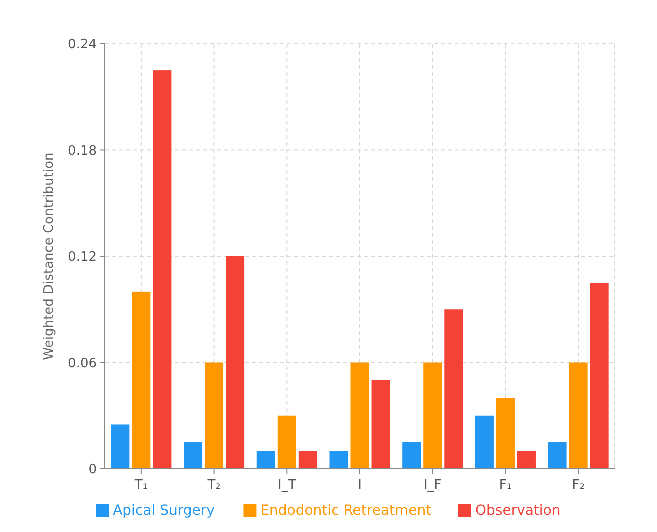 This screenshot has height=532, width=657. Describe the element at coordinates (360, 485) in the screenshot. I see `x-tick-label: I` at that location.